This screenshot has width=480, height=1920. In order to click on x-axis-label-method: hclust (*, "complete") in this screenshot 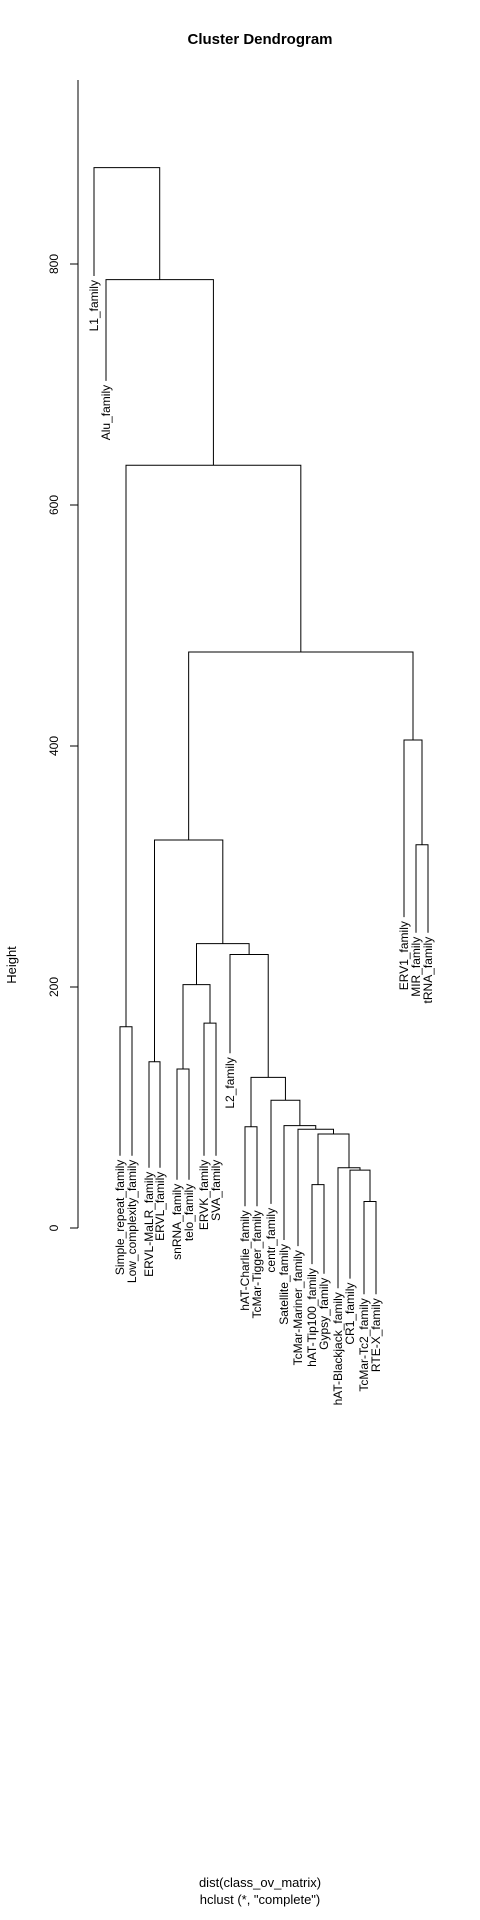, I will do `click(260, 1899)`.